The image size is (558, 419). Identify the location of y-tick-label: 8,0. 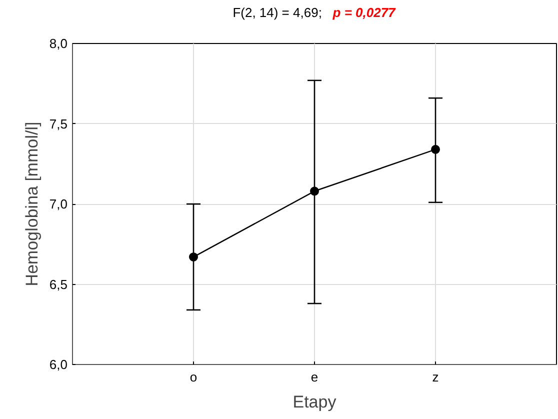
(58, 43).